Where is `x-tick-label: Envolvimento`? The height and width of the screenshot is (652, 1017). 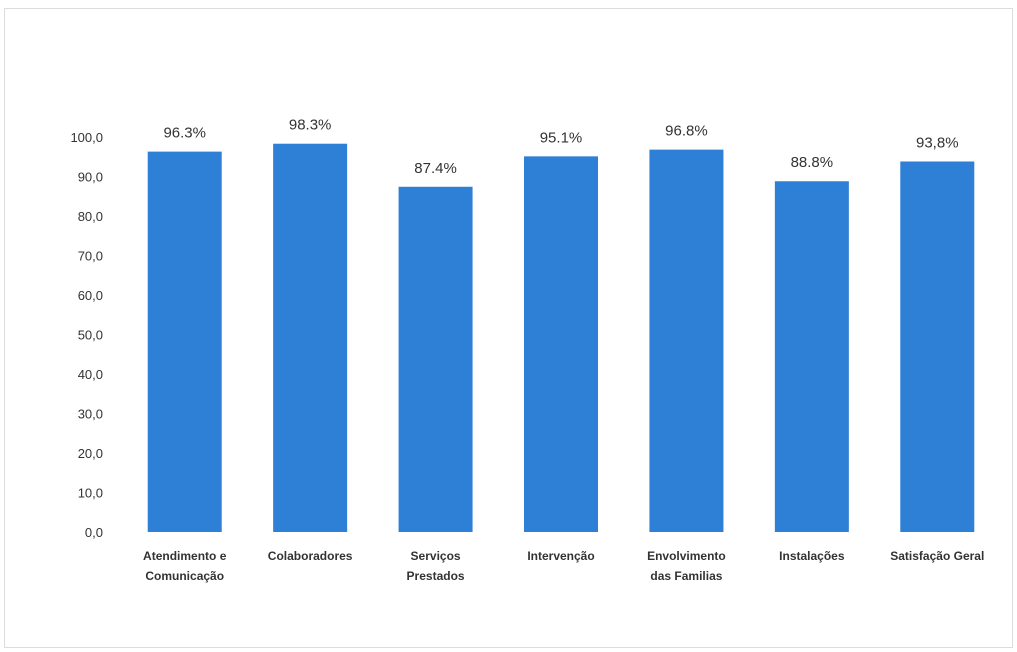 x-tick-label: Envolvimento is located at coordinates (686, 556).